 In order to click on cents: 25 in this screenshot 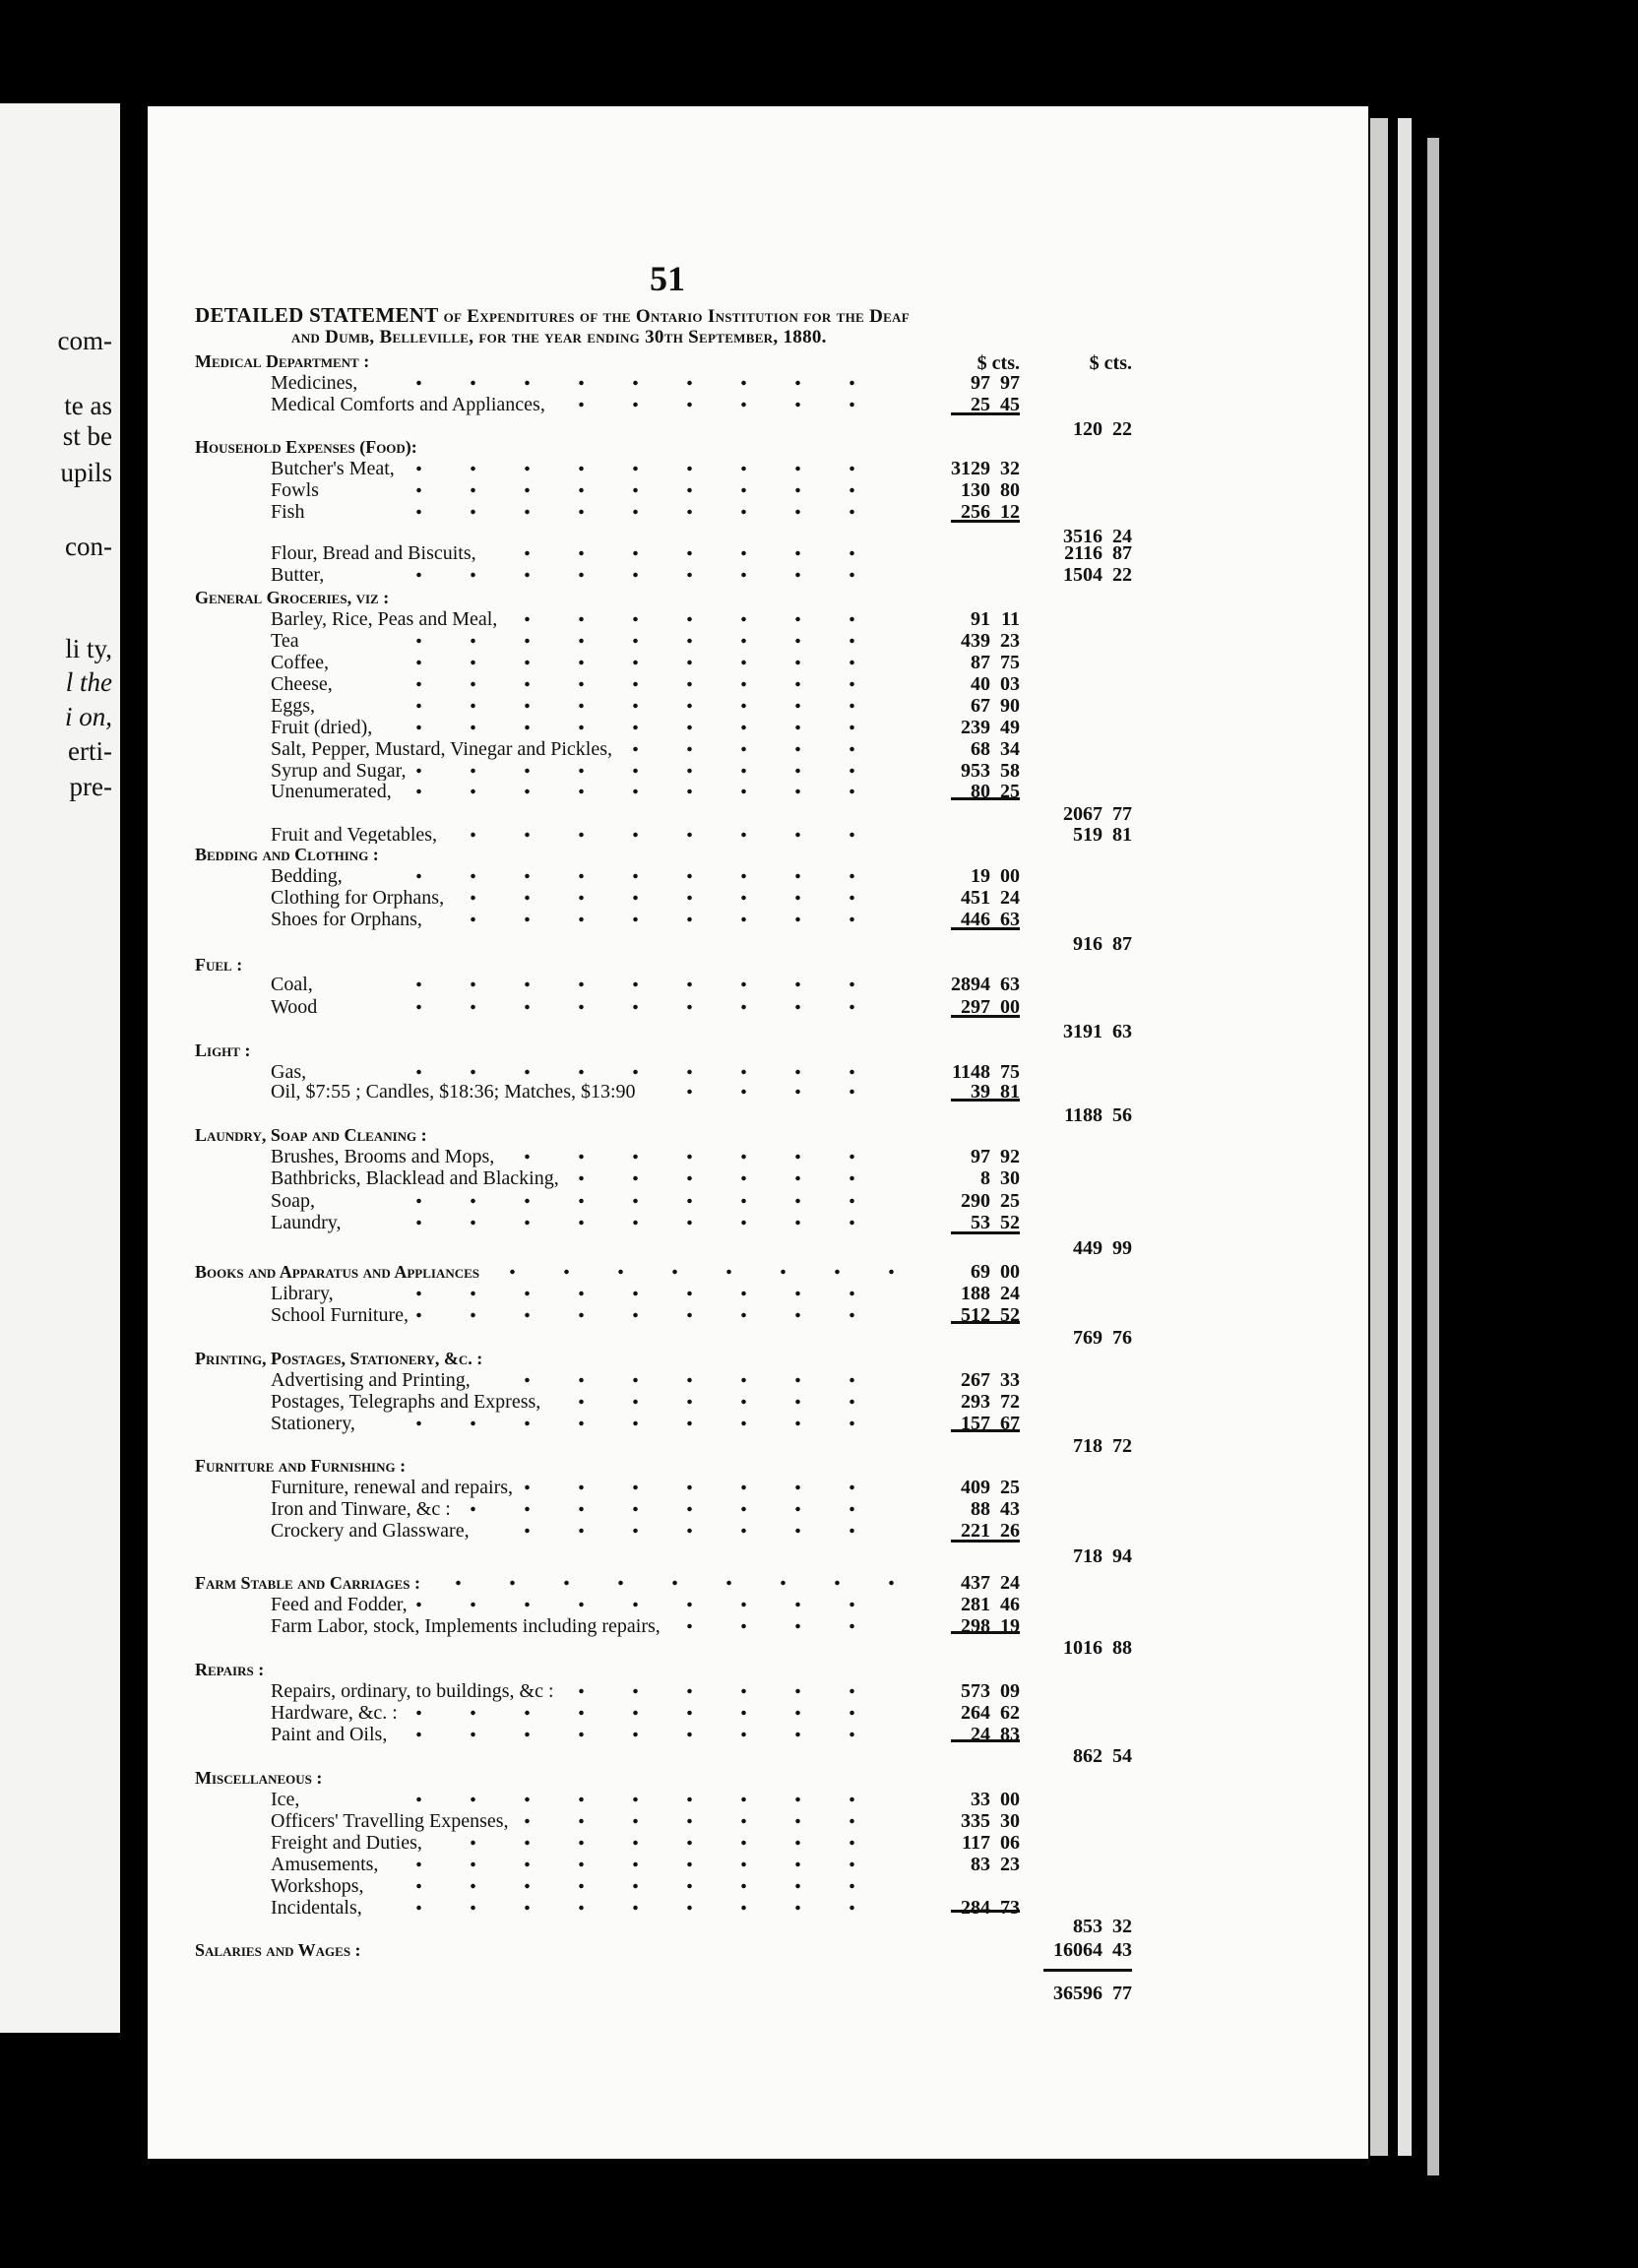, I will do `click(1010, 791)`.